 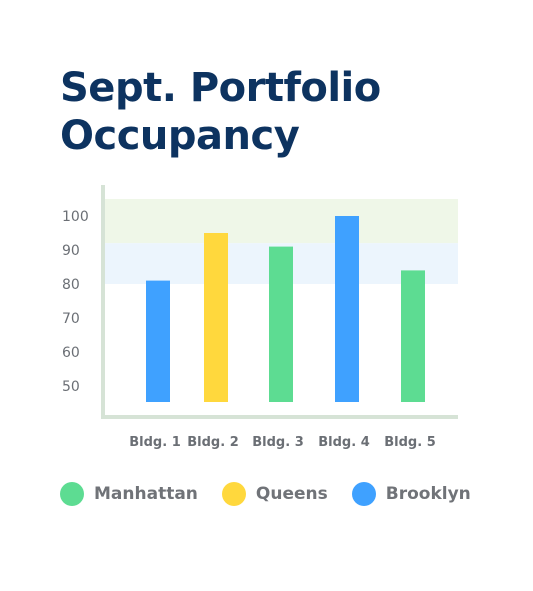 What do you see at coordinates (180, 136) in the screenshot?
I see `chart-title-line-2: Occupancy` at bounding box center [180, 136].